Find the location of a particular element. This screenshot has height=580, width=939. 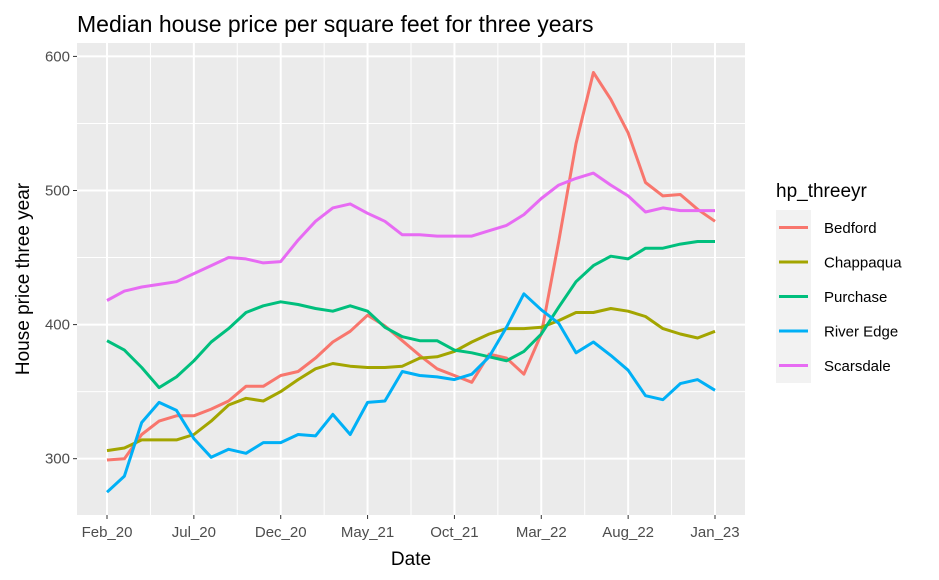

y-tick-label: 400 is located at coordinates (57, 325).